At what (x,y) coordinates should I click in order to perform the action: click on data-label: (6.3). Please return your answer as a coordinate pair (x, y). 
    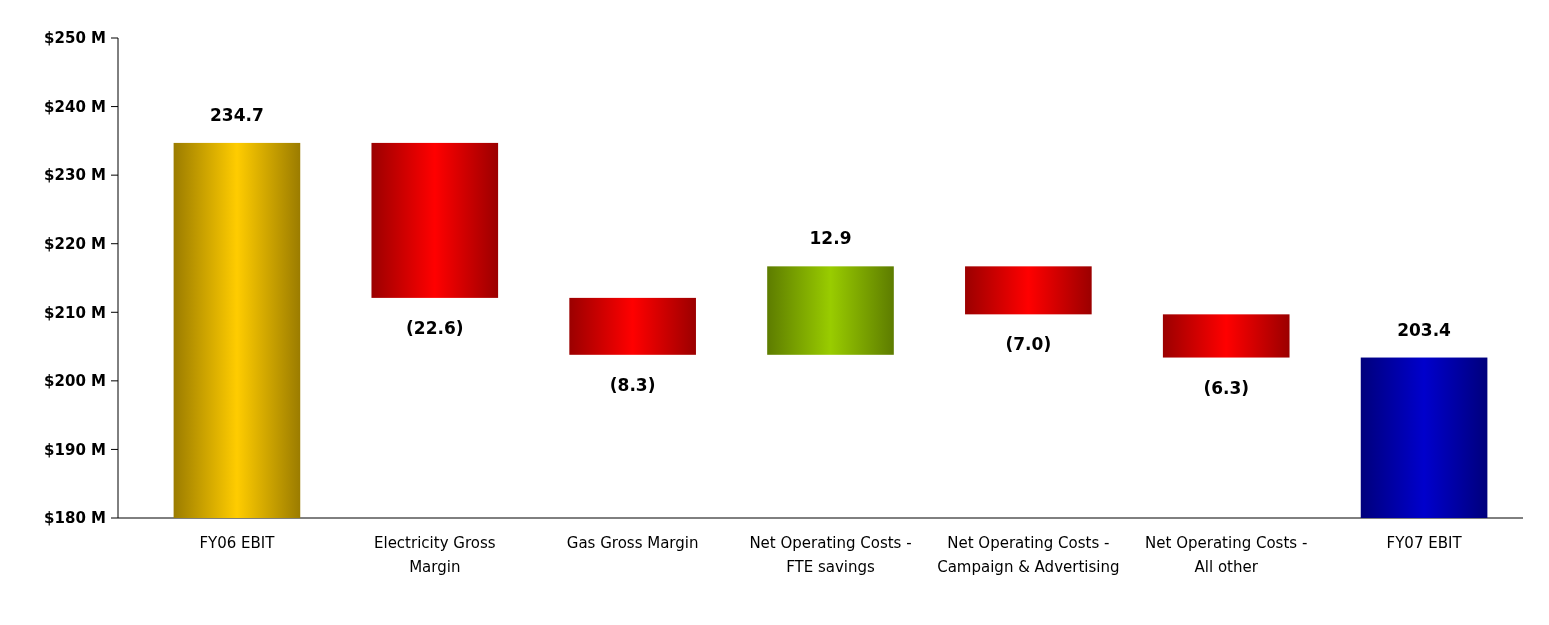
    Looking at the image, I should click on (1226, 387).